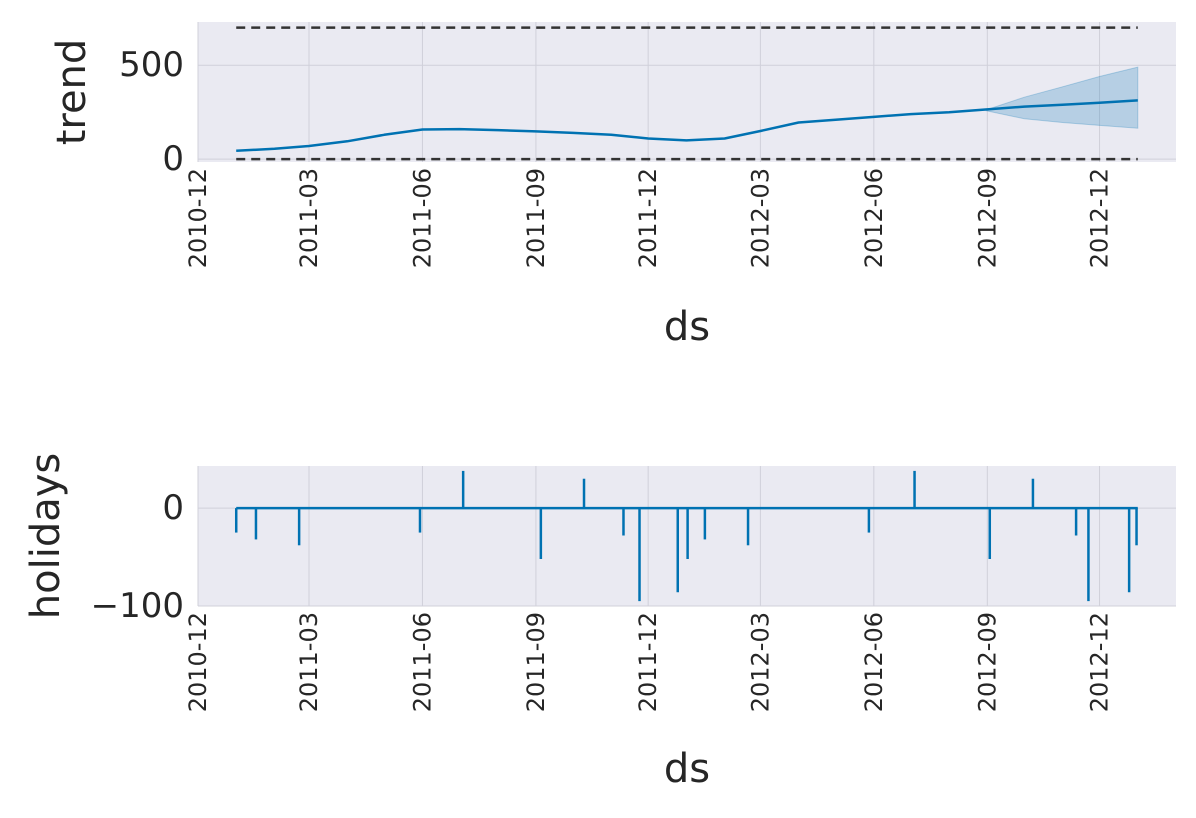  Describe the element at coordinates (151, 65) in the screenshot. I see `y-tick-label: 500` at that location.